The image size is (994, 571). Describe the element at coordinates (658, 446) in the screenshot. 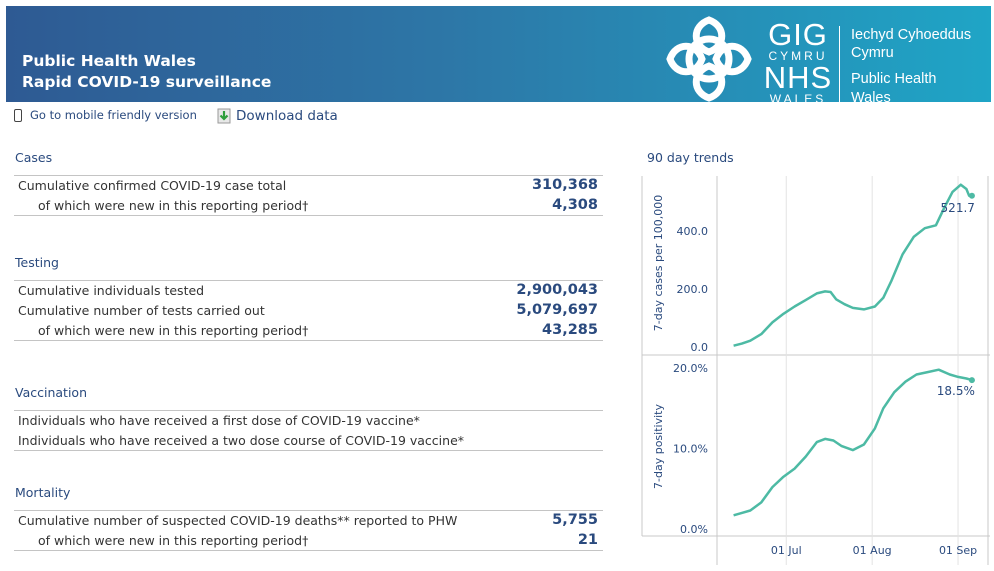

I see `positivity-ylabel: 7-day positivity` at that location.